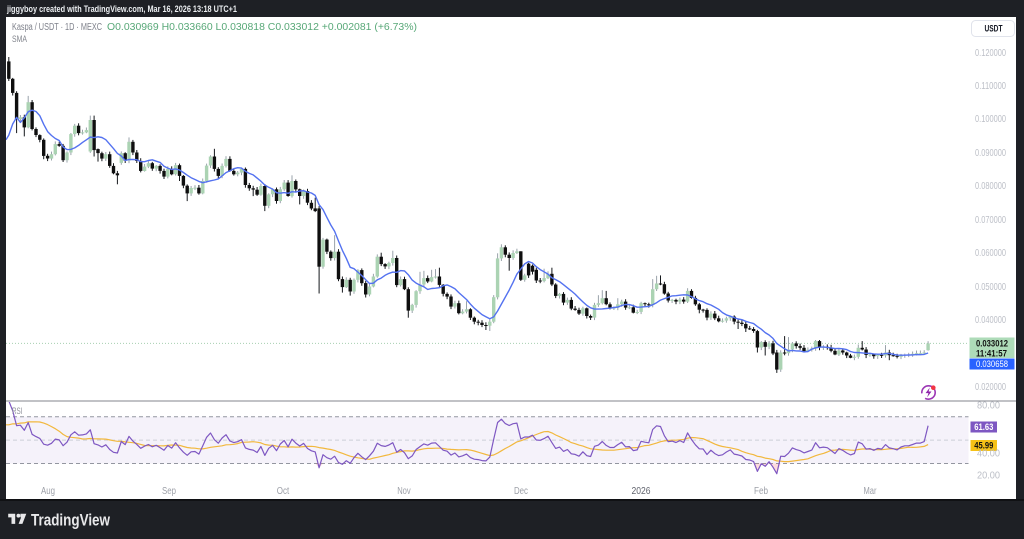  What do you see at coordinates (990, 153) in the screenshot?
I see `svg-text: 0.090000` at bounding box center [990, 153].